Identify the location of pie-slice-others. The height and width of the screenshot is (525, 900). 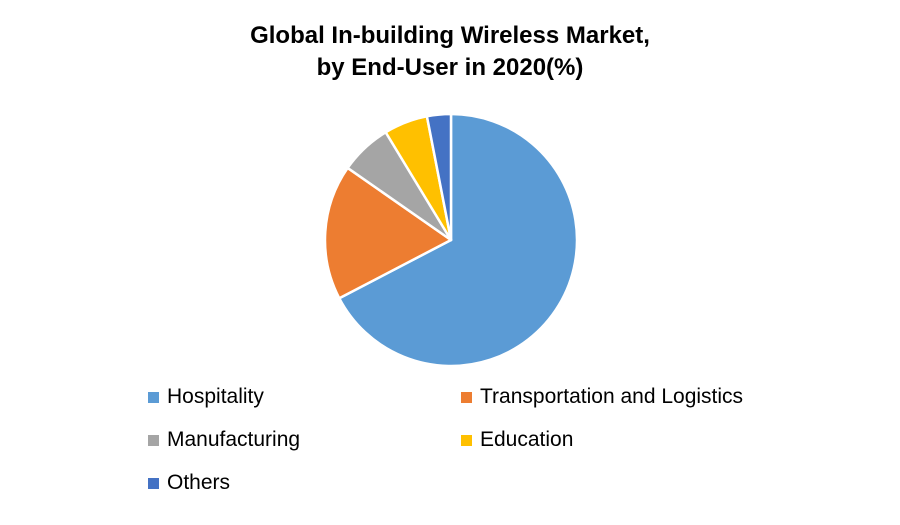
(439, 177).